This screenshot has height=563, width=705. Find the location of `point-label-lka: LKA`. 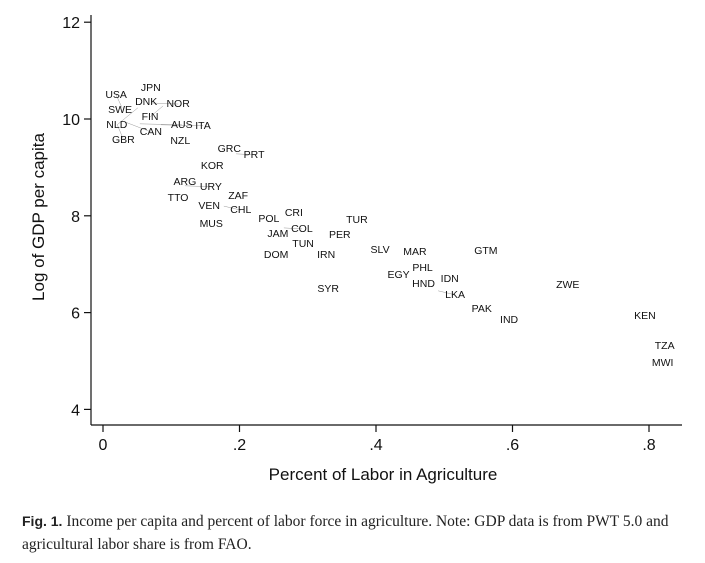

point-label-lka: LKA is located at coordinates (455, 295).